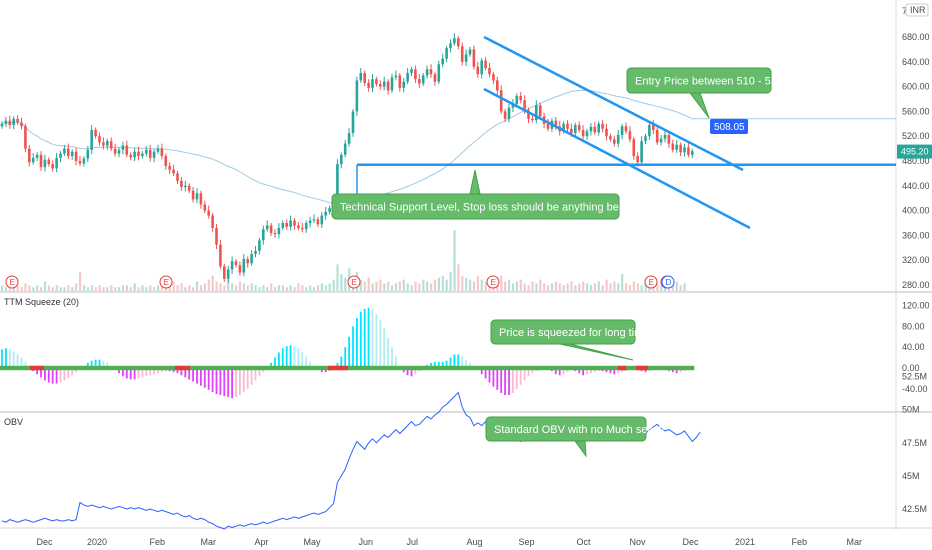 This screenshot has width=932, height=550. Describe the element at coordinates (262, 542) in the screenshot. I see `time-tick-label: Apr` at that location.